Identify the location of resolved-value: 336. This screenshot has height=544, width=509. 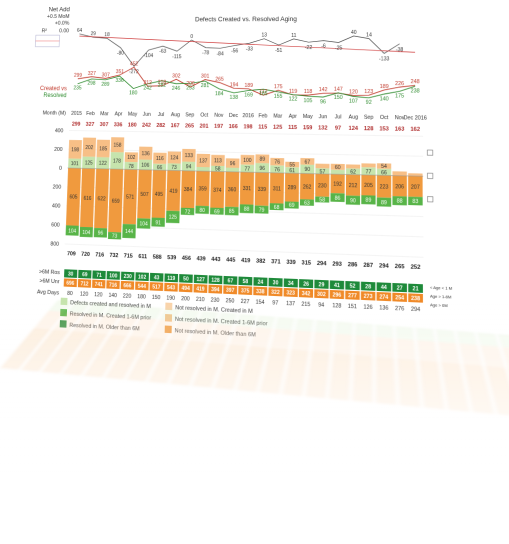
(119, 81).